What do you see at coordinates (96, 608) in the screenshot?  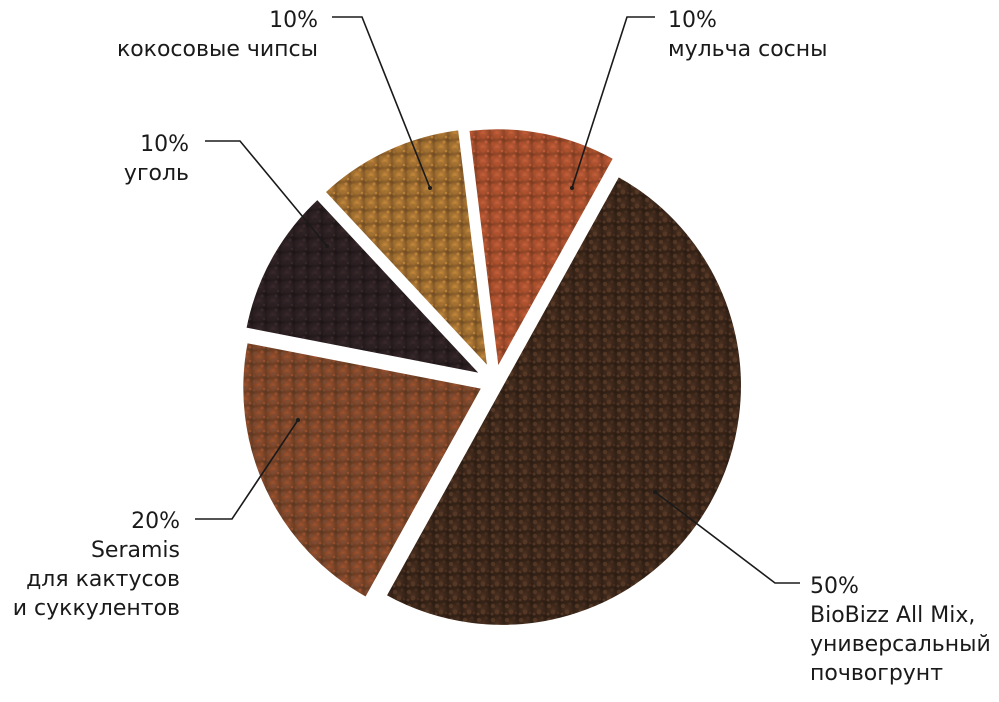 I see `name-line-seramis-3: и суккулентов` at bounding box center [96, 608].